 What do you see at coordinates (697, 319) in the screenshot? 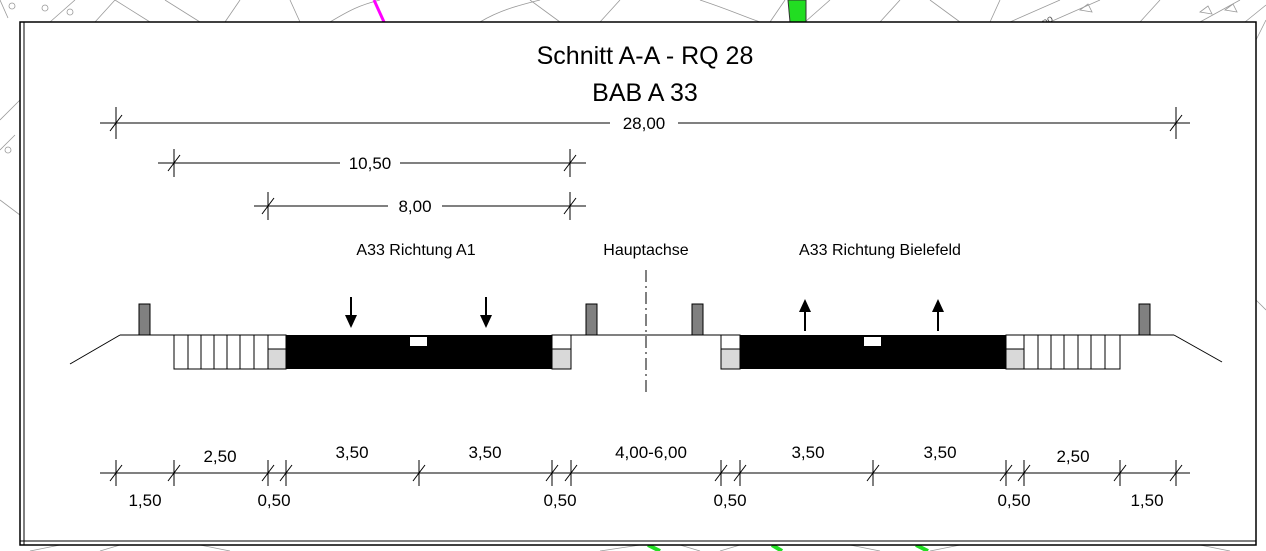
I see `post-right-median` at bounding box center [697, 319].